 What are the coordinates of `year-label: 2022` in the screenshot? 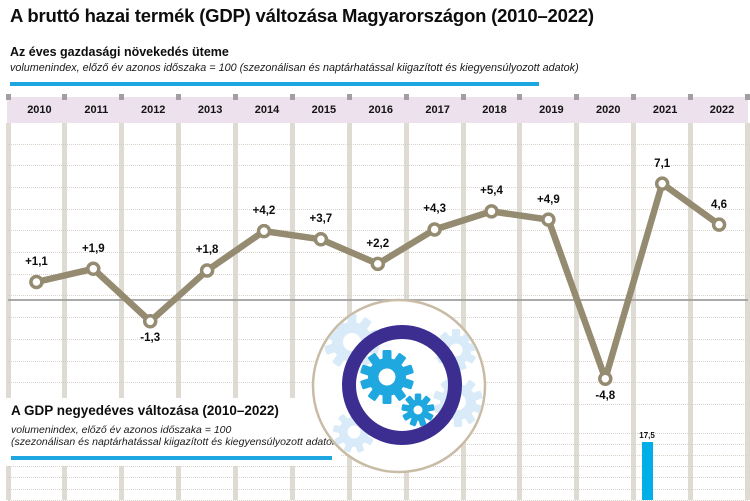 It's located at (722, 110).